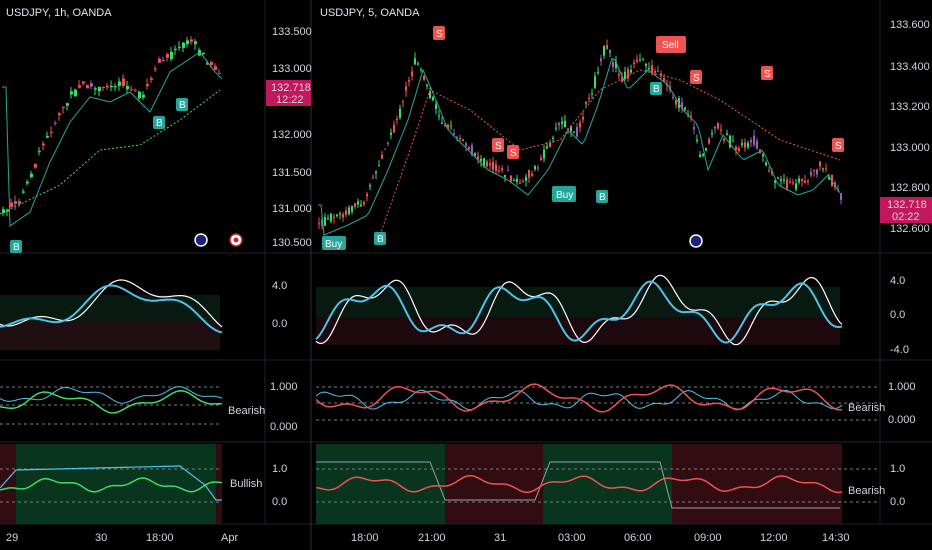  I want to click on left-trend-line, so click(111, 485).